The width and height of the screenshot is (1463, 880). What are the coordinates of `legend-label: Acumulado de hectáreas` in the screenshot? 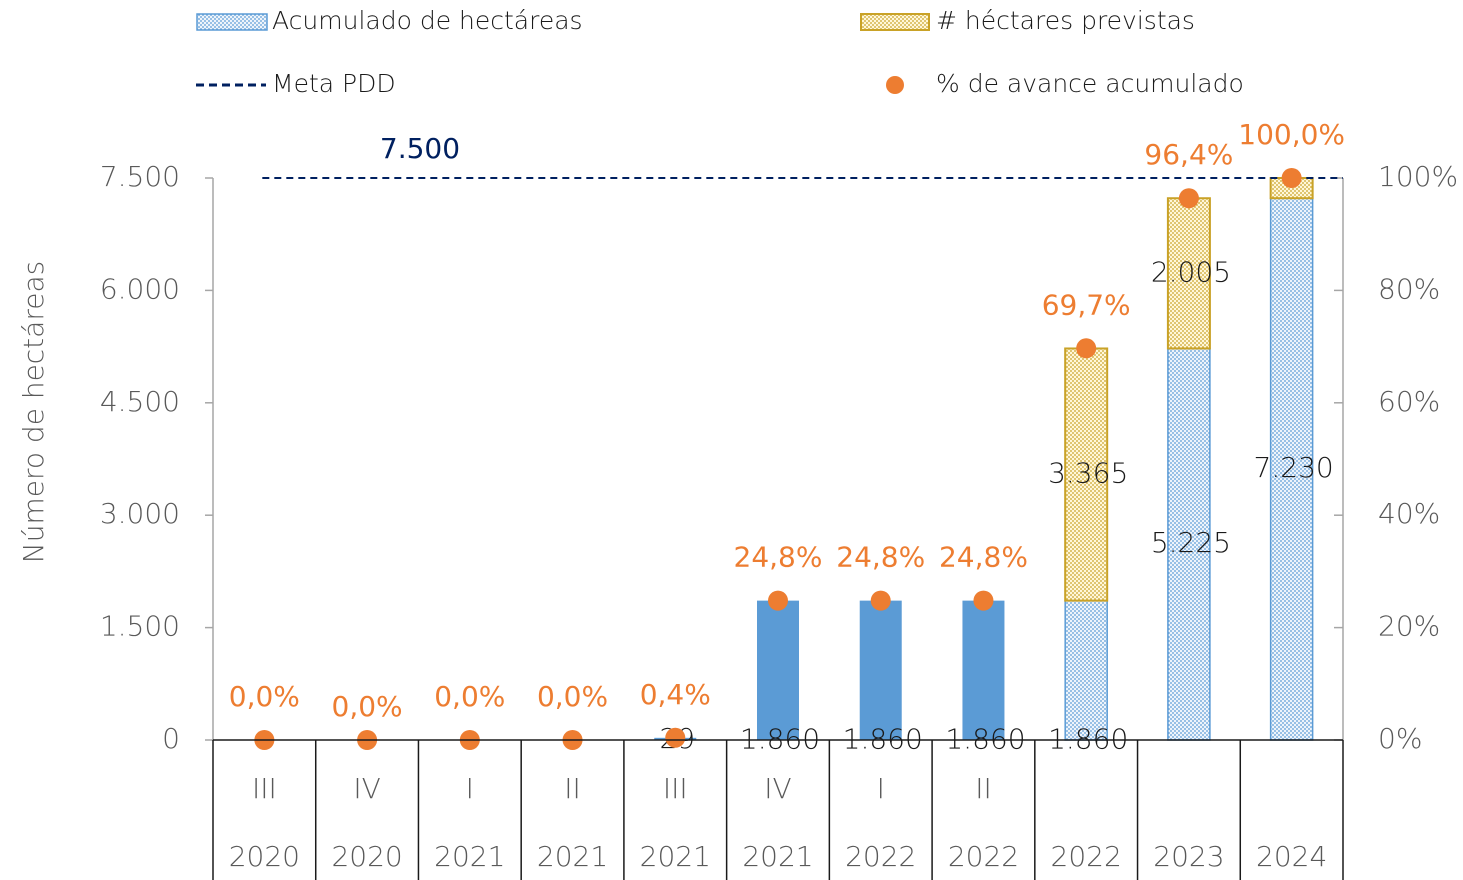 It's located at (427, 20).